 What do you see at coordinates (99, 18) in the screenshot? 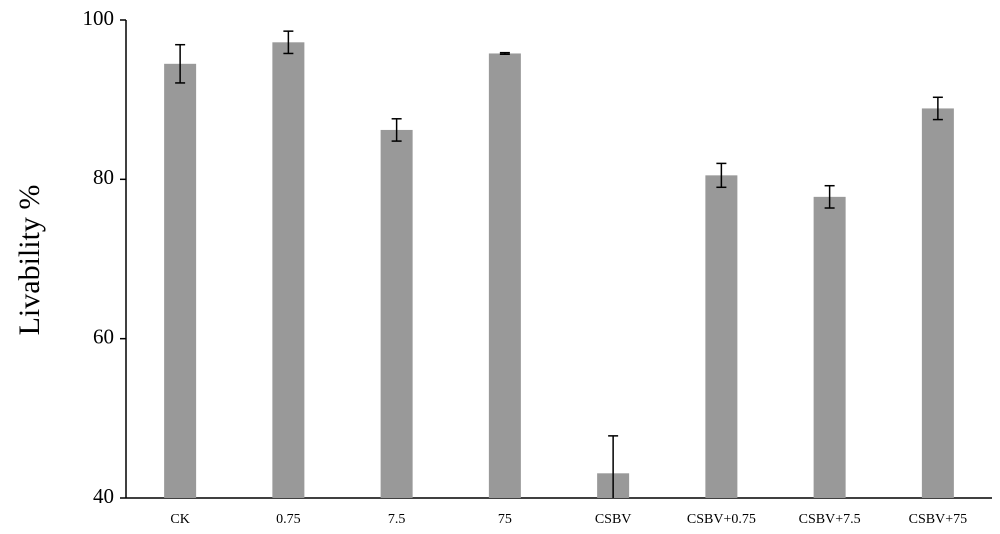
I see `y-tick-label: 100` at bounding box center [99, 18].